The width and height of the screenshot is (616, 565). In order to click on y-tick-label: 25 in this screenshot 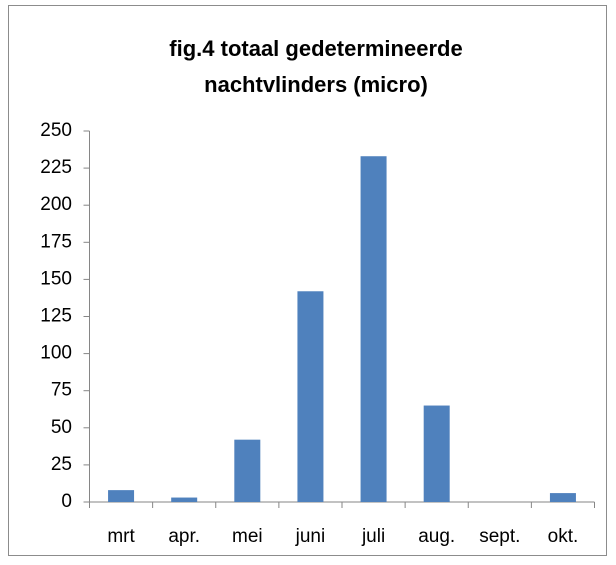, I will do `click(61, 464)`.